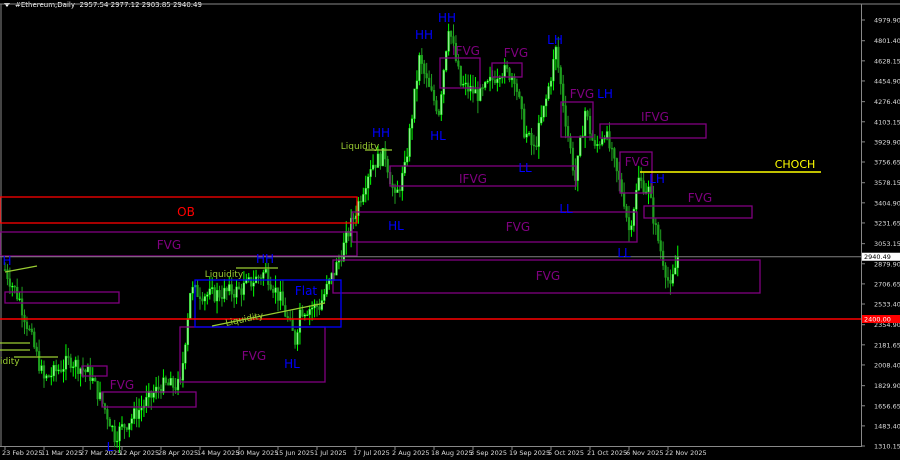 The width and height of the screenshot is (900, 460). What do you see at coordinates (483, 176) in the screenshot?
I see `zone-box-ifvg` at bounding box center [483, 176].